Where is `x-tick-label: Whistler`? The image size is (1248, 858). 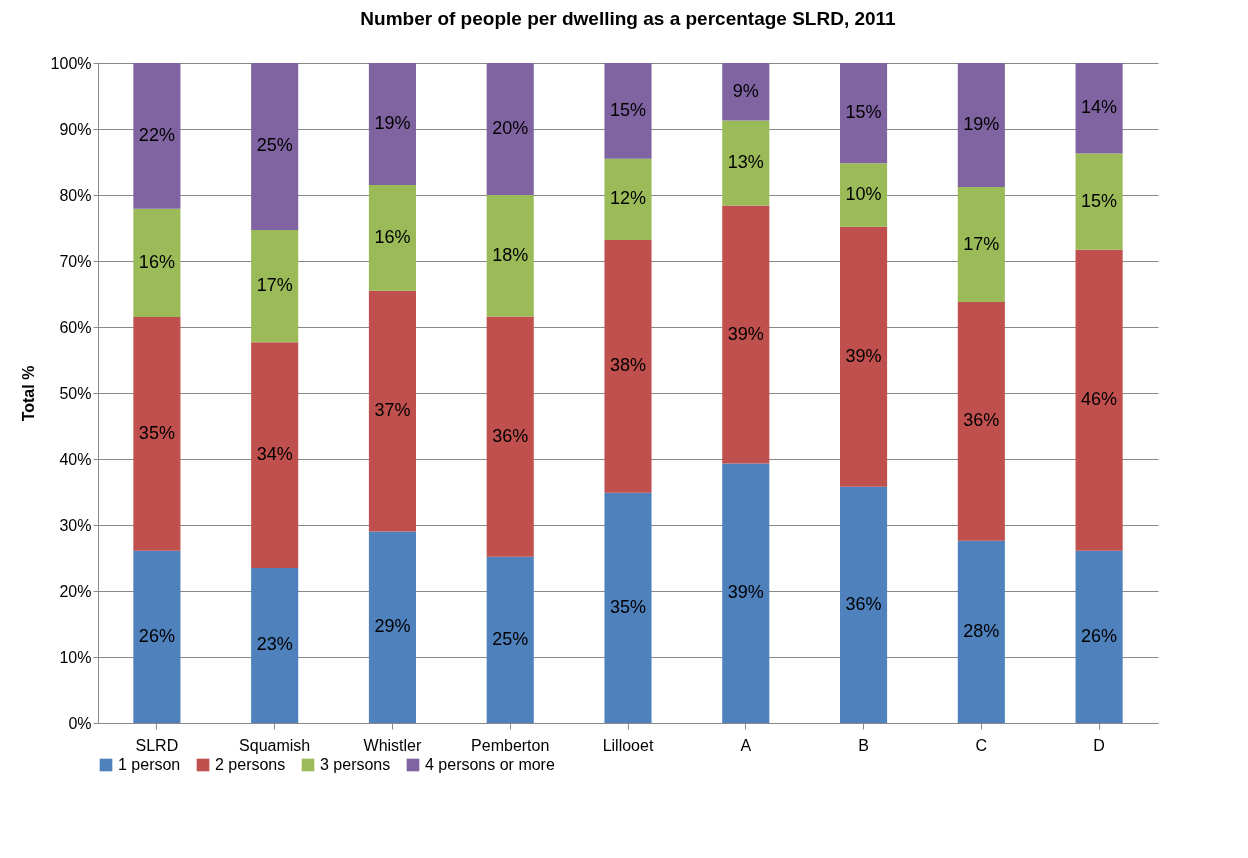
x-tick-label: Whistler is located at coordinates (393, 745).